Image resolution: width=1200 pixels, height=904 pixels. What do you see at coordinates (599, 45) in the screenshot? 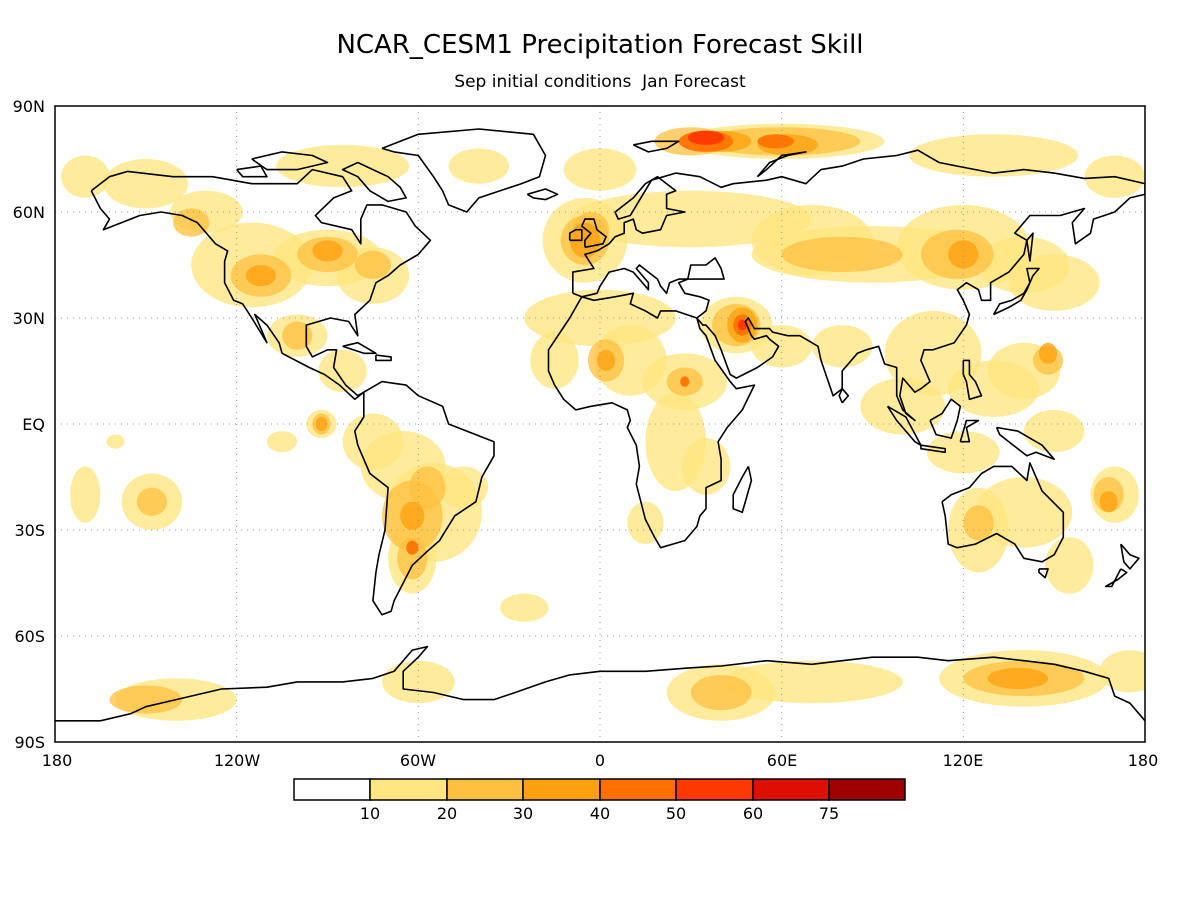
I see `map-title: NCAR_CESM1 Precipitation Forecast Skill` at bounding box center [599, 45].